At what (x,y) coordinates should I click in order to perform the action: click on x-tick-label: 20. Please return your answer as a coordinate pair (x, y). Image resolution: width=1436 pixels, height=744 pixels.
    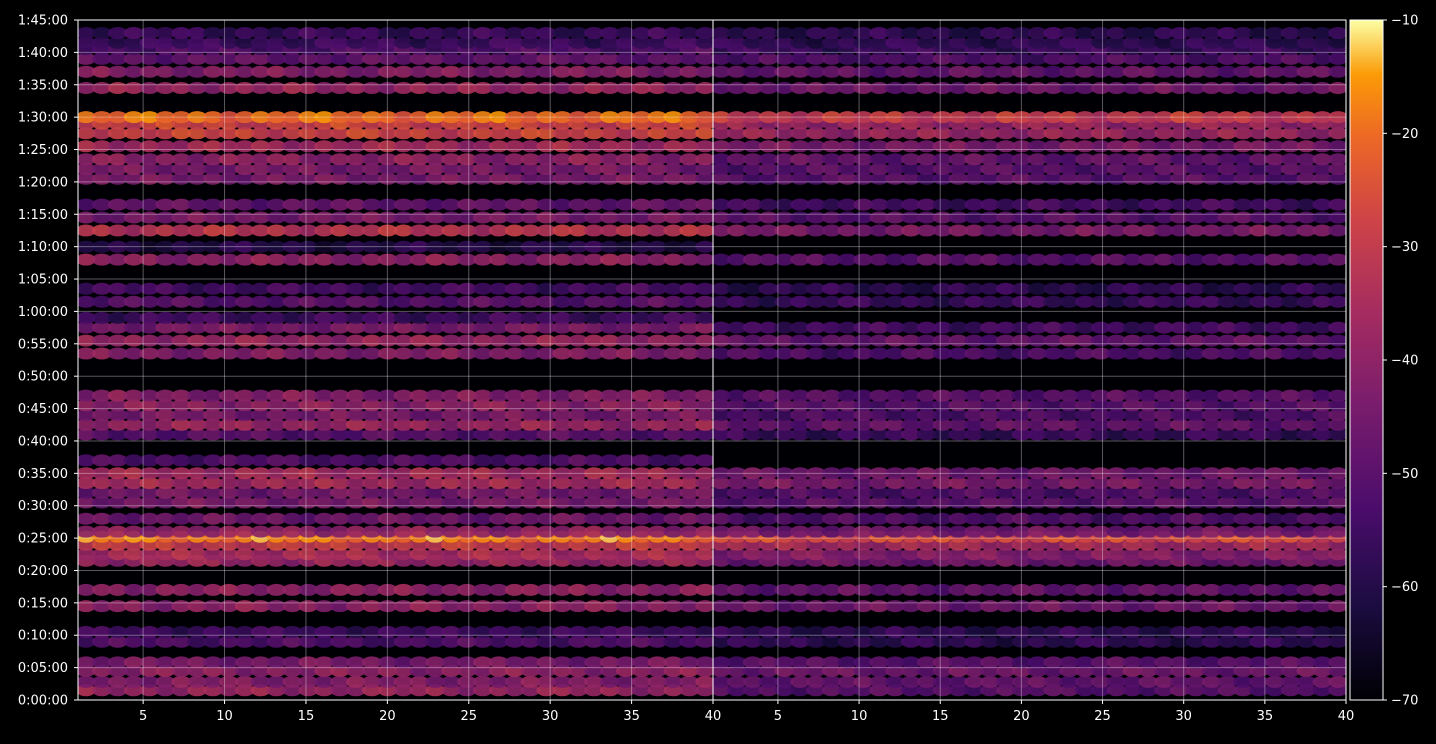
    Looking at the image, I should click on (387, 716).